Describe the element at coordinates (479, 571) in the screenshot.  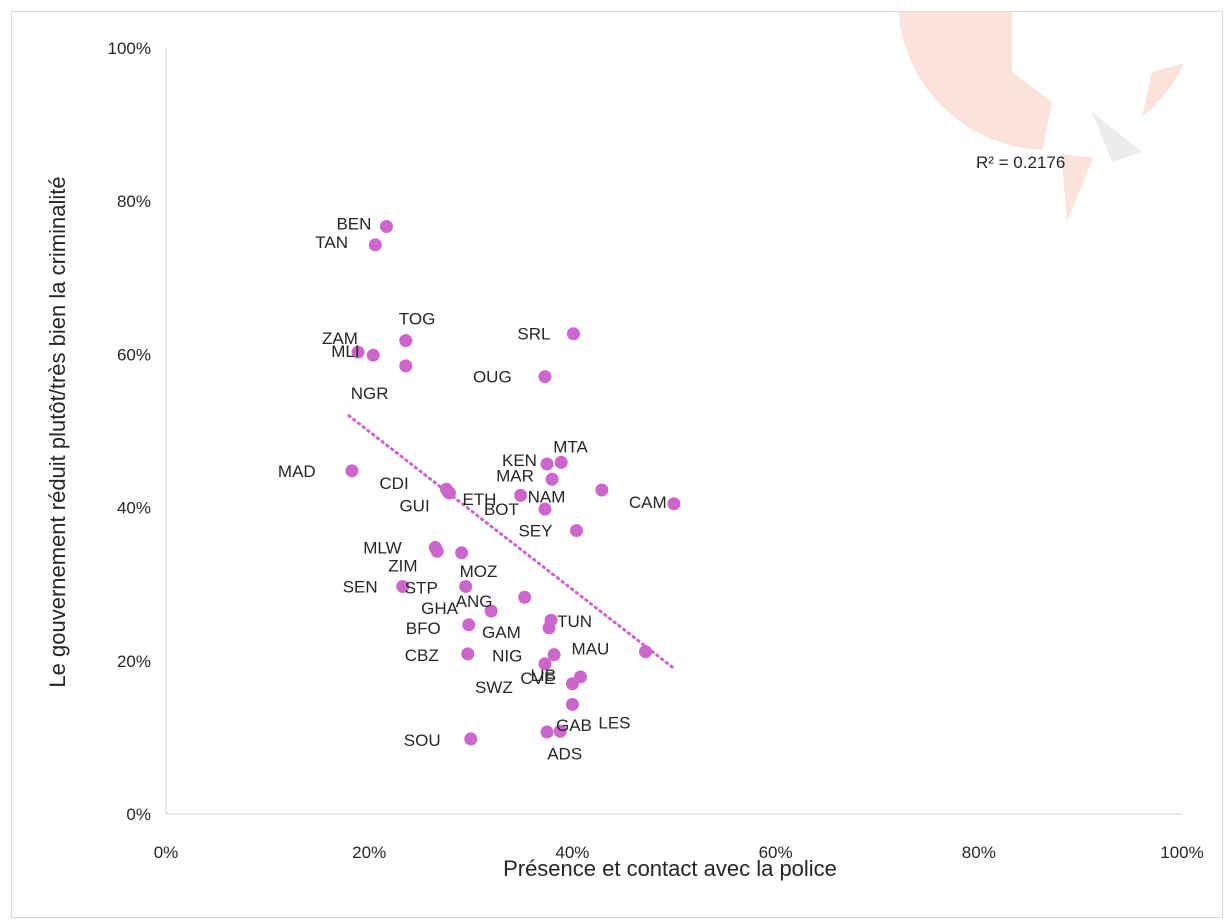
I see `data-label: MOZ` at that location.